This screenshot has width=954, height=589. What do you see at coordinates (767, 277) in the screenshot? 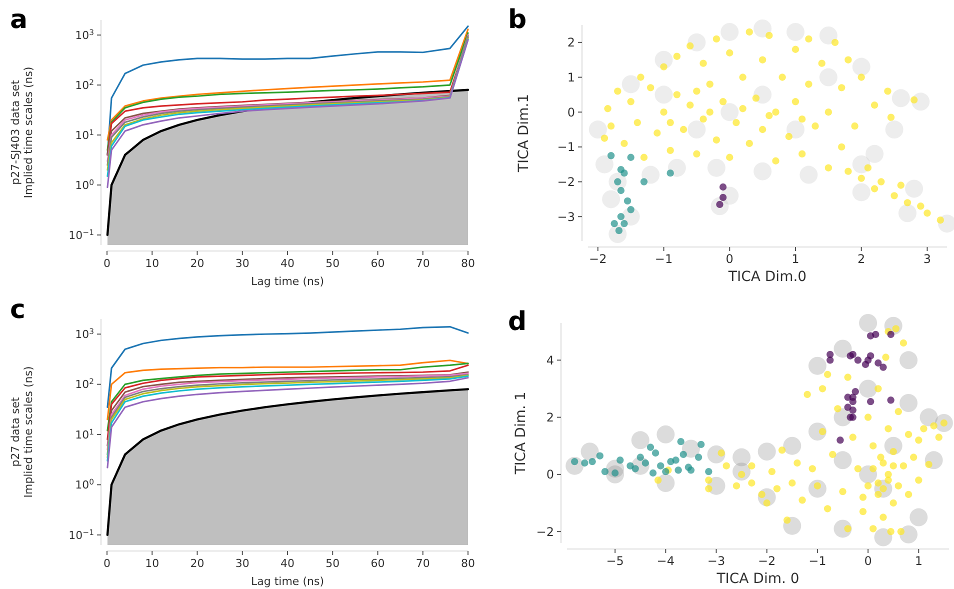
I see `x-axis-title: TICA Dim.0` at bounding box center [767, 277].